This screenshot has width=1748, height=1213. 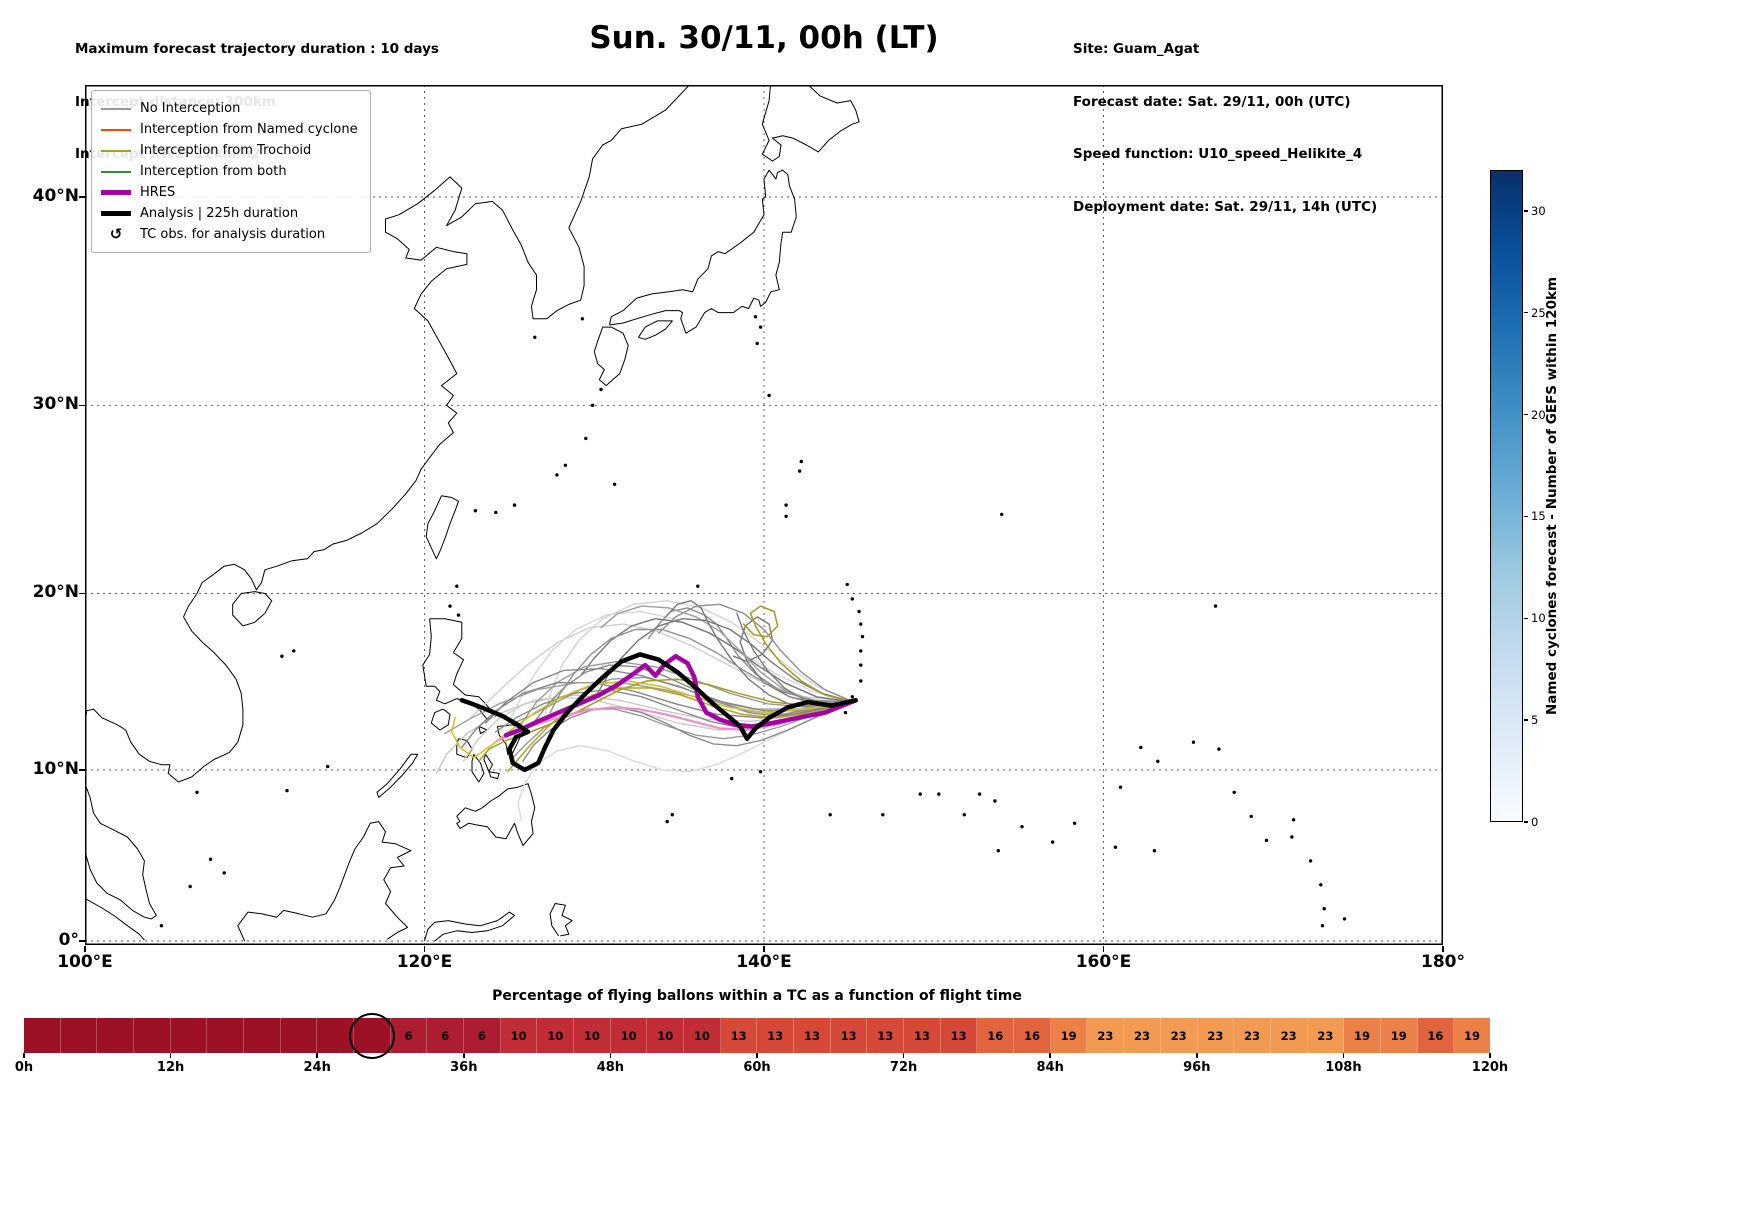 I want to click on colorbar-tick-label: 5, so click(x=1535, y=720).